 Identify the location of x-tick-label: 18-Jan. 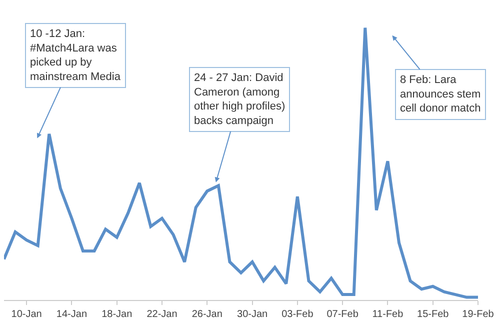
(117, 314).